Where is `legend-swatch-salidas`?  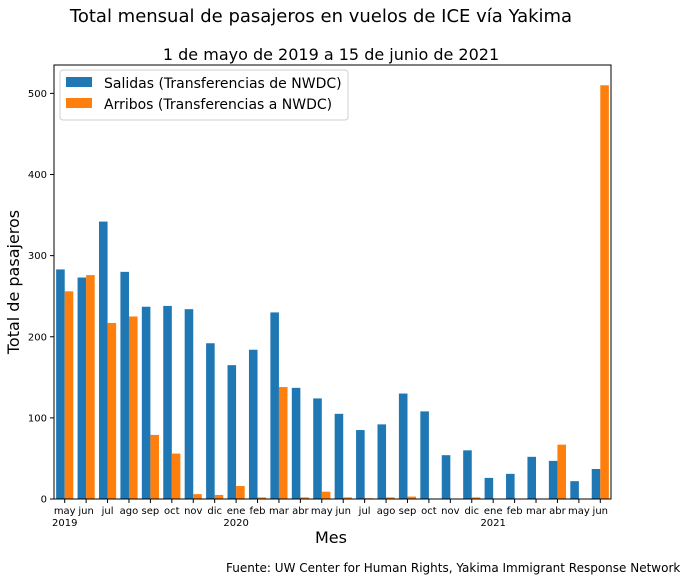
legend-swatch-salidas is located at coordinates (79, 82).